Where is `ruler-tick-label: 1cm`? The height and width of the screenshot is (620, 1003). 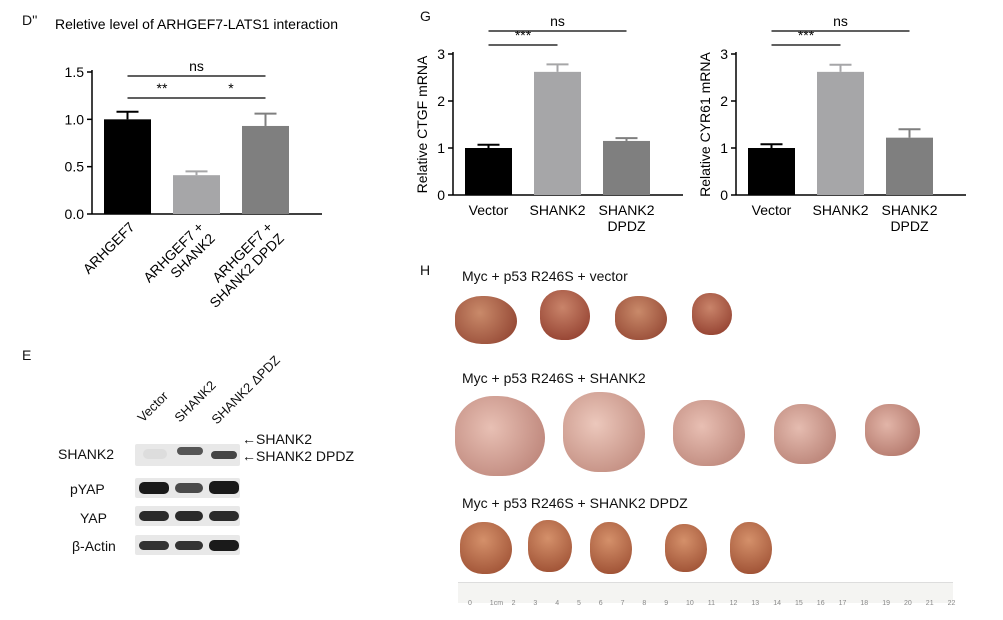
ruler-tick-label: 1cm is located at coordinates (496, 603).